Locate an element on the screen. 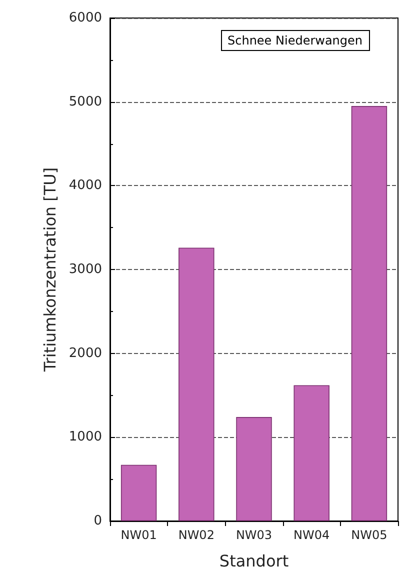  y-tick-label: 6000 is located at coordinates (85, 18).